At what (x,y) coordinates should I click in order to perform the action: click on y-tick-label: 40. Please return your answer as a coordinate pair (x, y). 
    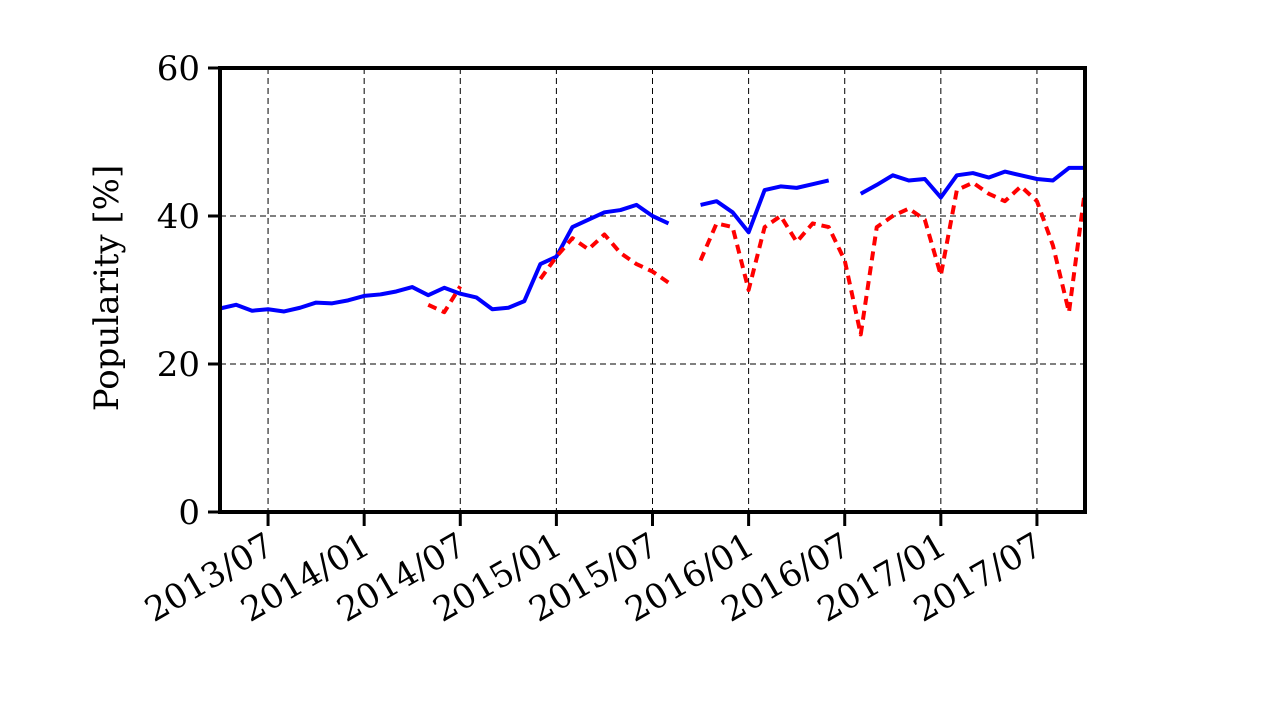
    Looking at the image, I should click on (178, 217).